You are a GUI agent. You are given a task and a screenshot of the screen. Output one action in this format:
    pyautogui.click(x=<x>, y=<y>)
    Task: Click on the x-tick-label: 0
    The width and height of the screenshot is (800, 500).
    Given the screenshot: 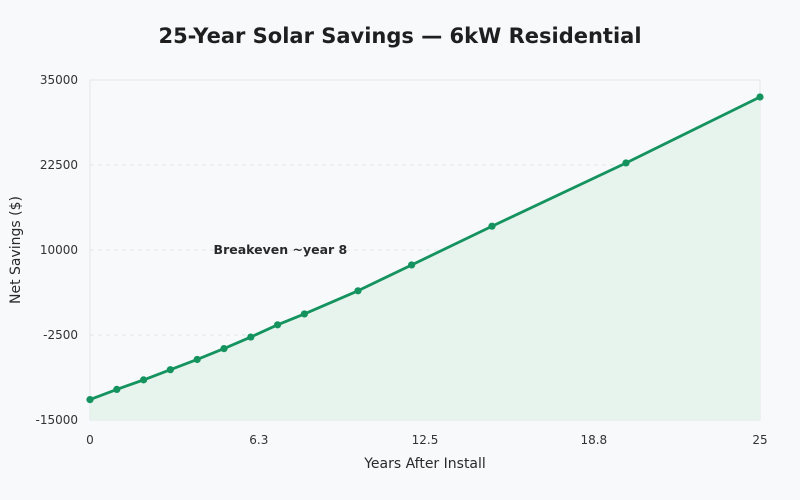 What is the action you would take?
    pyautogui.click(x=90, y=440)
    